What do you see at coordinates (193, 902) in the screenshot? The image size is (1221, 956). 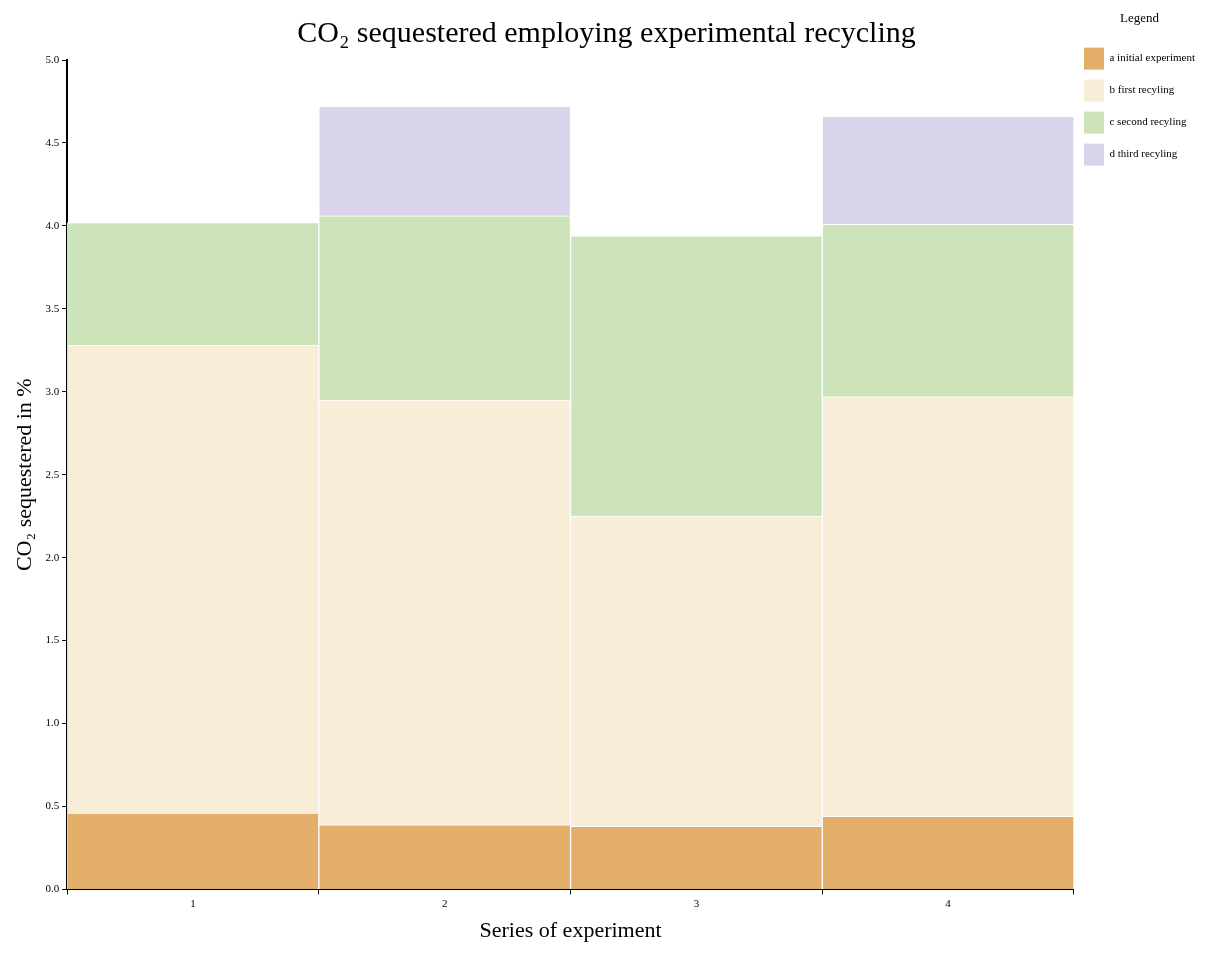 I see `x-tick-label: 1` at bounding box center [193, 902].